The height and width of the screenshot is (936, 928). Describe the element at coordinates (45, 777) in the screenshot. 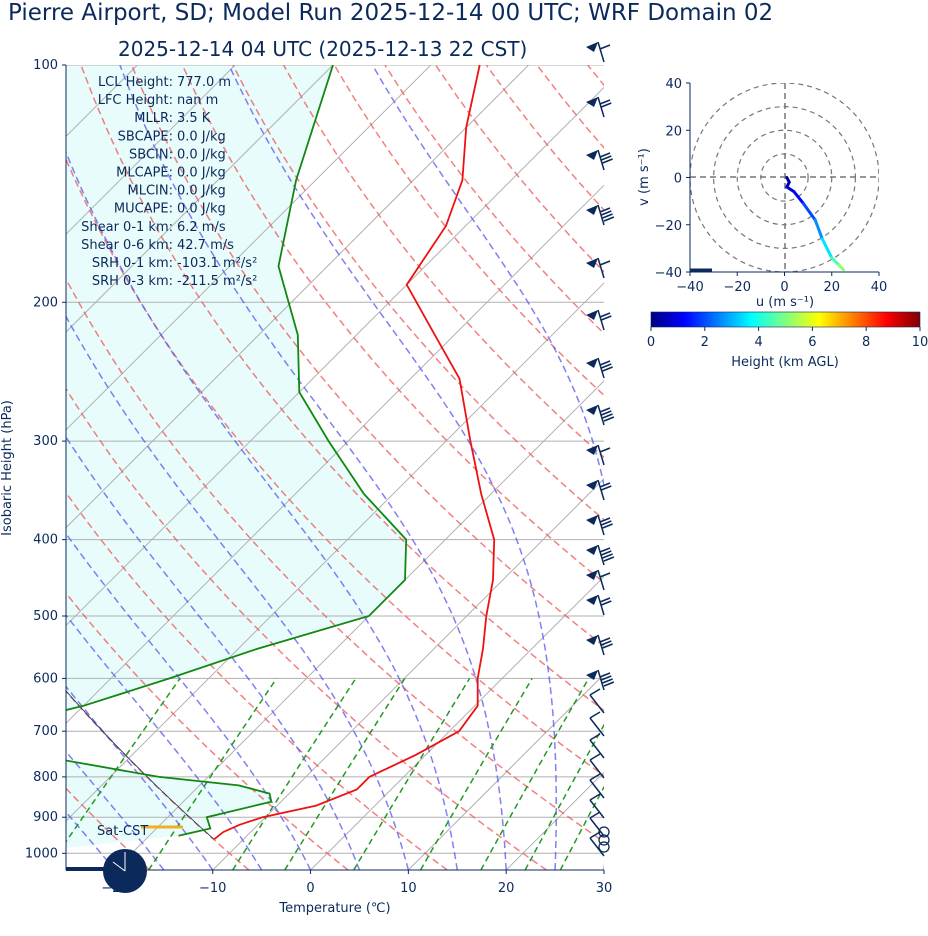

I see `pressure-tick-label: 800` at that location.